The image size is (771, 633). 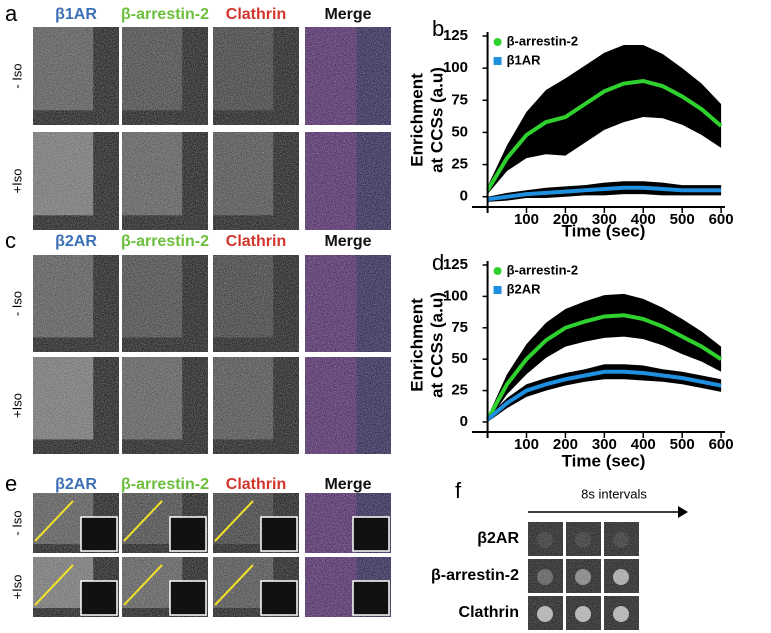 What do you see at coordinates (721, 219) in the screenshot?
I see `x-tick-label: 600` at bounding box center [721, 219].